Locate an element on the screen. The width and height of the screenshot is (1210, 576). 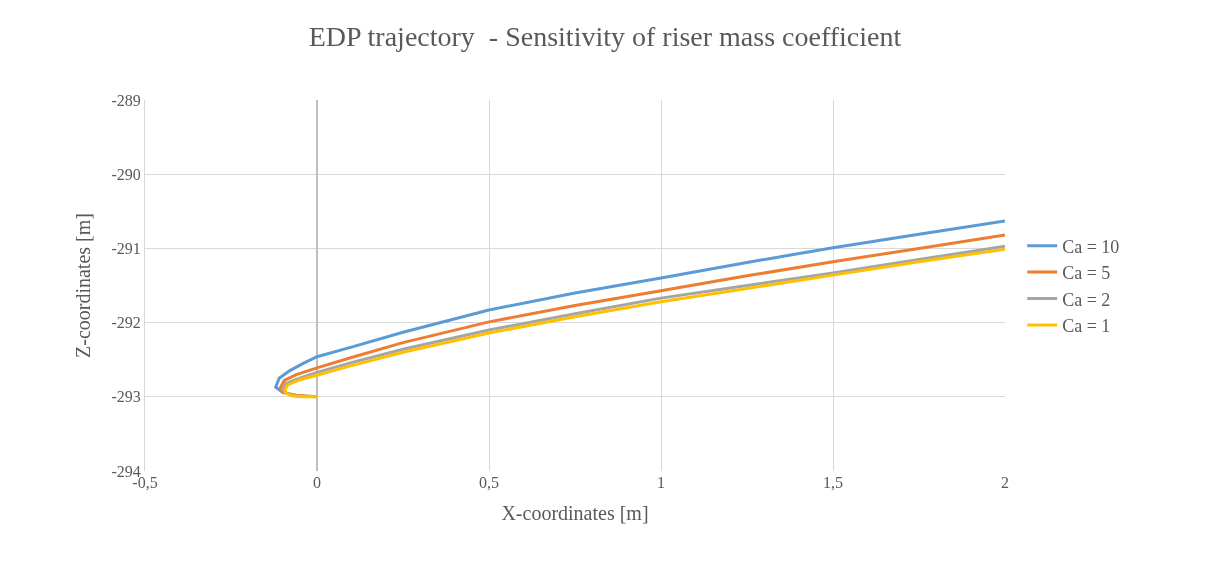
chart-title: EDP trajectory - Sensitivity of riser mass coefficient is located at coordinates (605, 36).